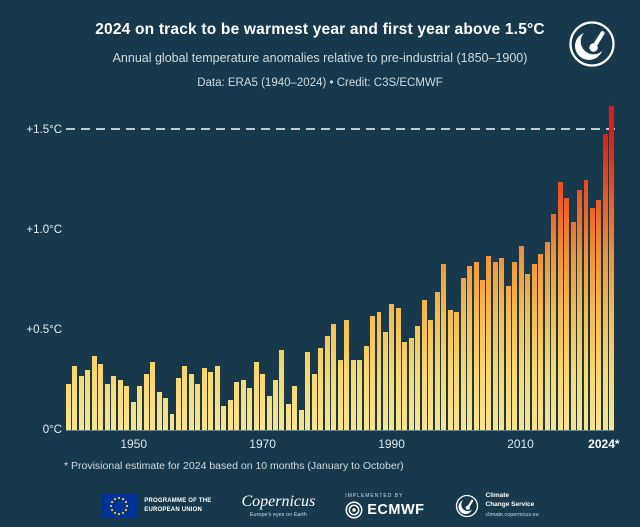 This screenshot has width=640, height=527. Describe the element at coordinates (605, 282) in the screenshot. I see `bar-2023` at that location.